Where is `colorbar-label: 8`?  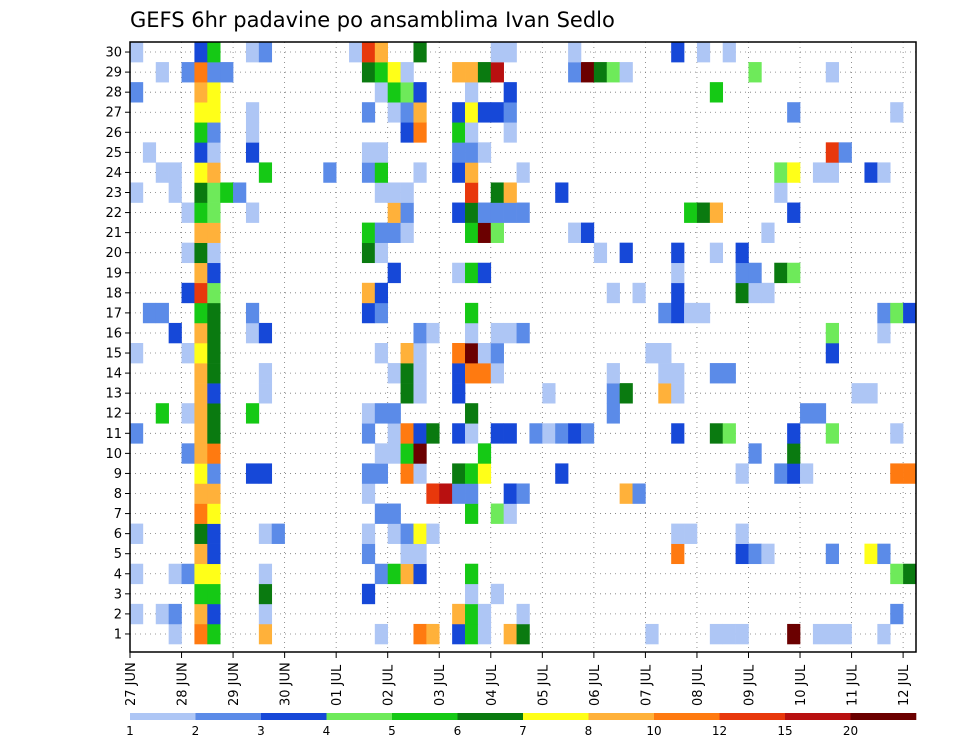 colorbar-label: 8 is located at coordinates (589, 731).